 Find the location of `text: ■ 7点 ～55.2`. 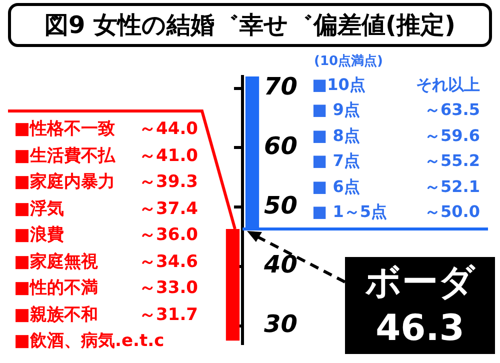

text: ■ 7点 ～55.2 is located at coordinates (396, 160).